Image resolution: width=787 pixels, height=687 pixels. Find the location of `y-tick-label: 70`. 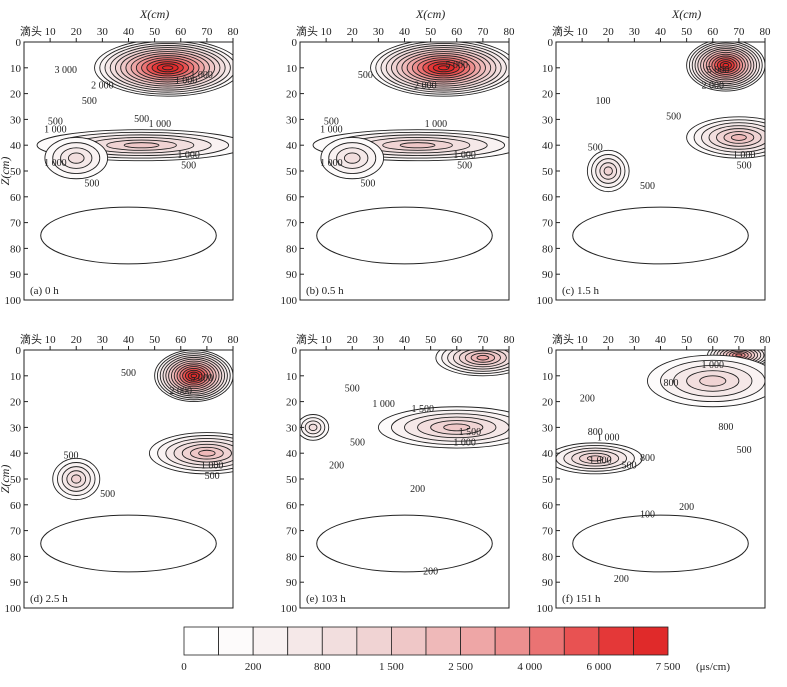

y-tick-label: 70 is located at coordinates (548, 532).